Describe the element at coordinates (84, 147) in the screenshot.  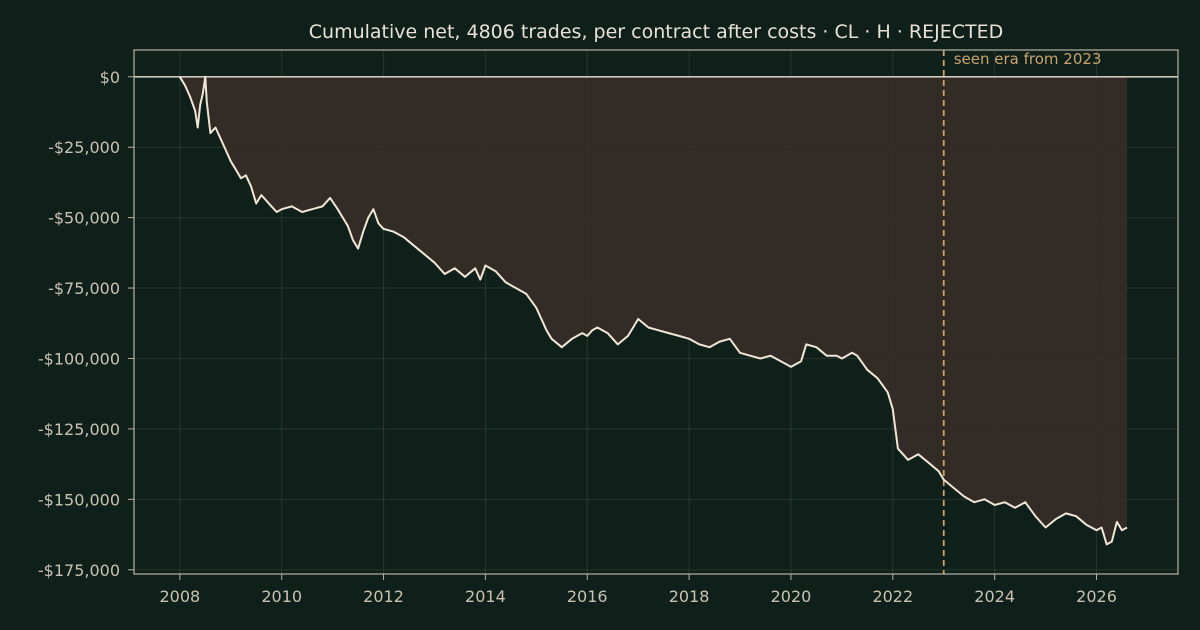
I see `y-tick-label: -$25,000` at that location.